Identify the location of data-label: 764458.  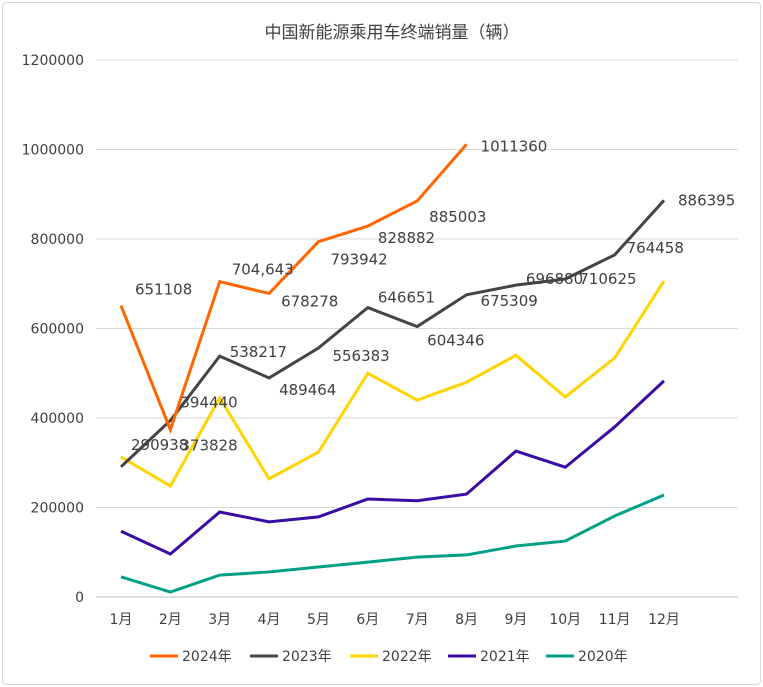
(655, 248).